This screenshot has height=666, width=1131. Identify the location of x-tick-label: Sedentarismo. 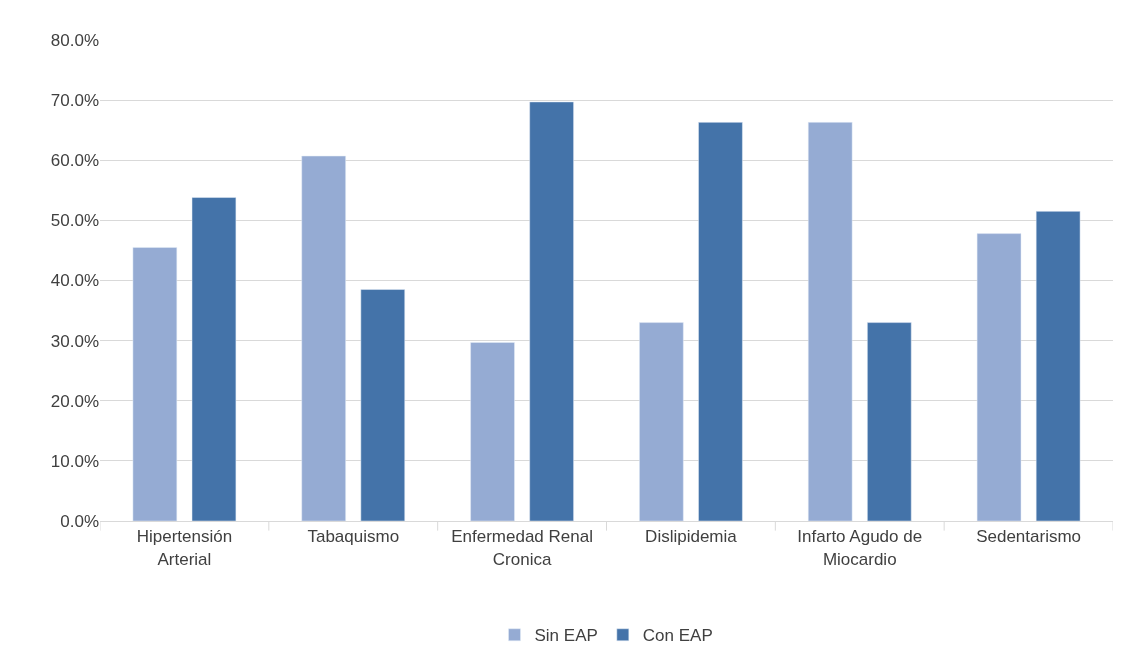
(1029, 537).